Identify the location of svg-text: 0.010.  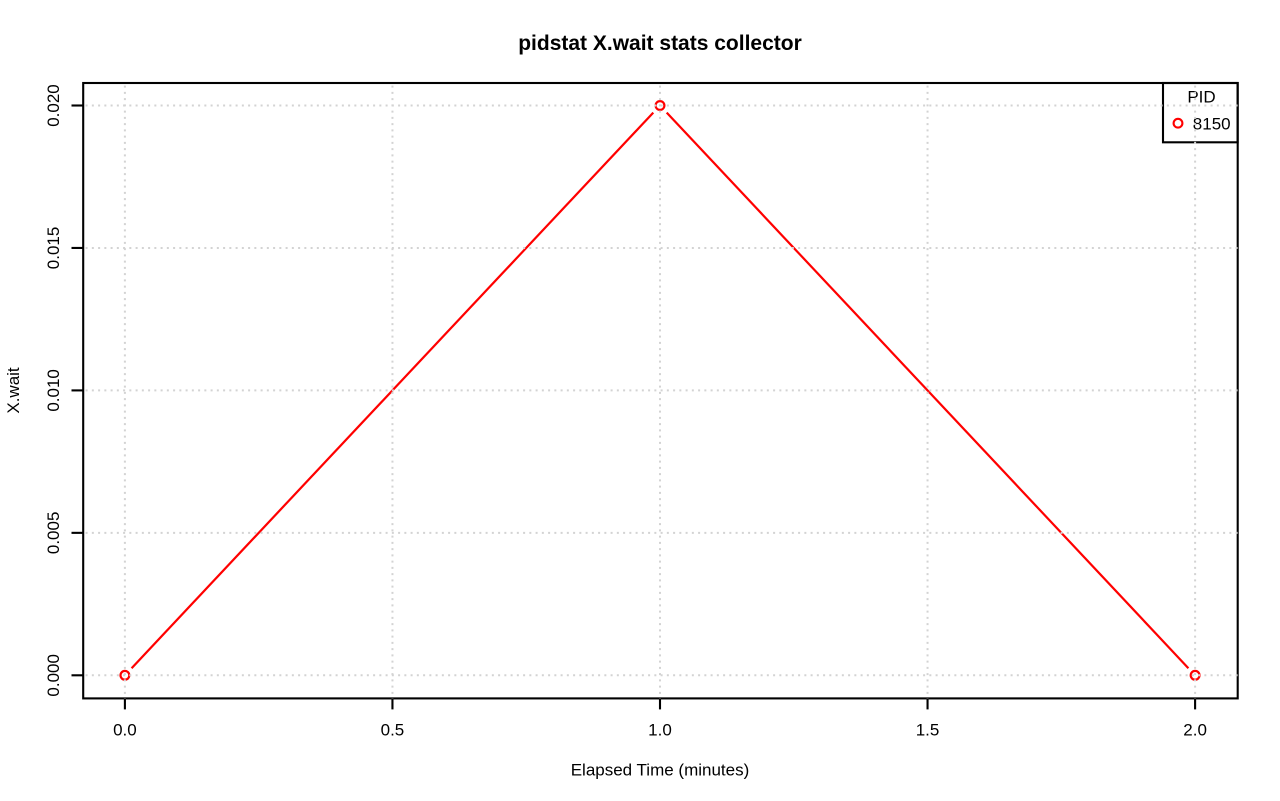
(53, 390).